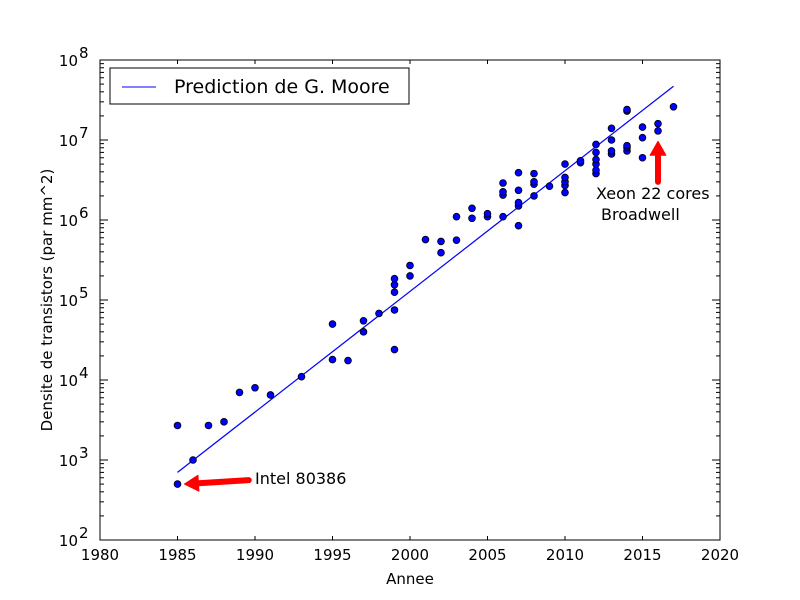 The height and width of the screenshot is (600, 800). I want to click on x-tick-label: 2000, so click(410, 555).